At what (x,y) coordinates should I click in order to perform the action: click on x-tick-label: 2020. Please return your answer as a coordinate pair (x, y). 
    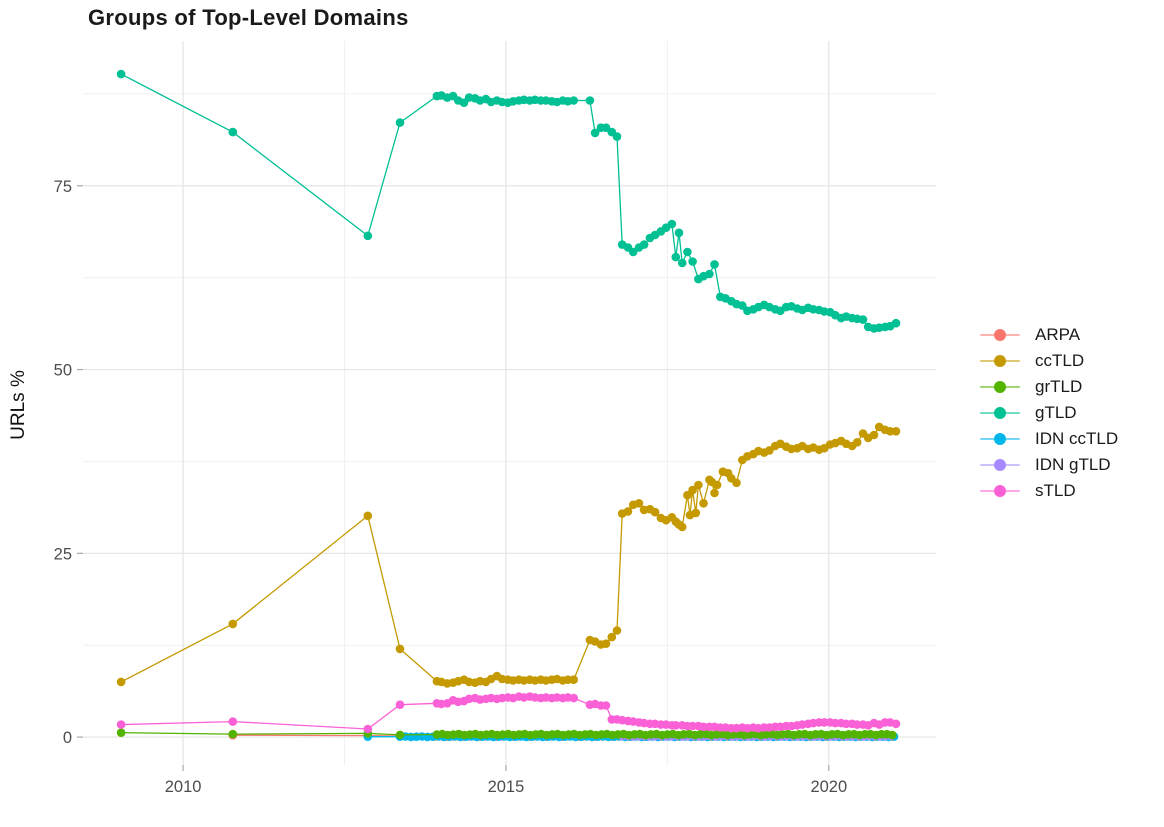
    Looking at the image, I should click on (828, 787).